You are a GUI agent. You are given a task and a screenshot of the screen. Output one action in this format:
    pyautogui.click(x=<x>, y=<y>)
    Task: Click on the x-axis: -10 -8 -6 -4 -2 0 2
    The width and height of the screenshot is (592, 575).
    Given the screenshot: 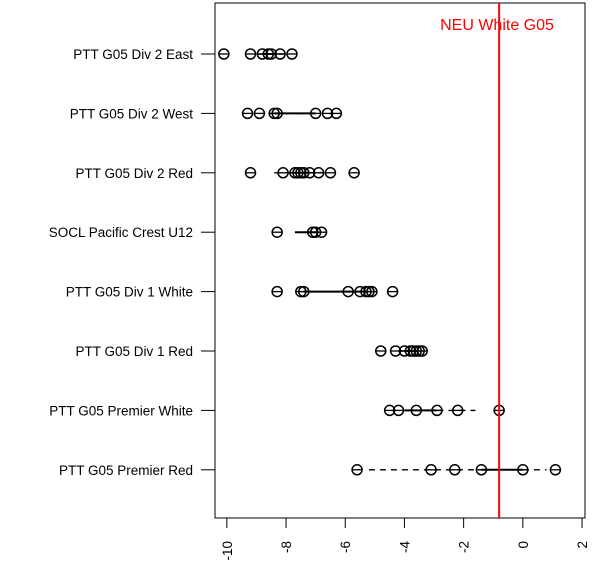 What is the action you would take?
    pyautogui.click(x=405, y=539)
    